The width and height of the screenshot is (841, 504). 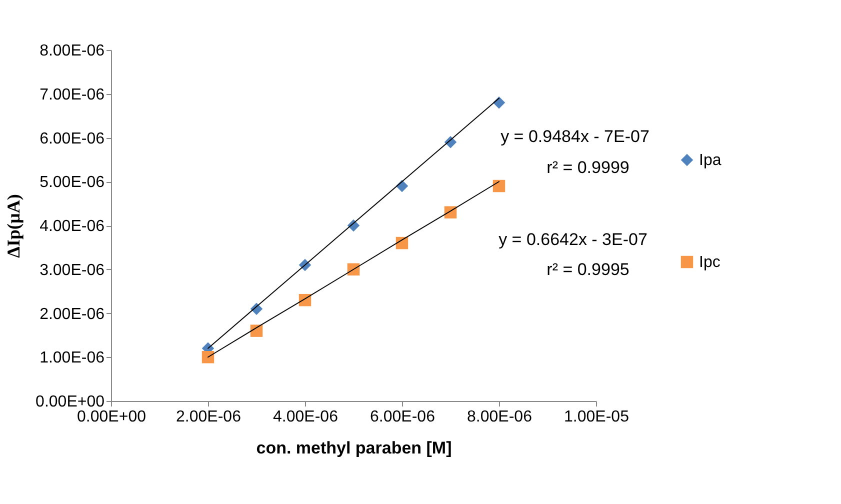 What do you see at coordinates (72, 183) in the screenshot?
I see `y-tick-label: 5.00E-06` at bounding box center [72, 183].